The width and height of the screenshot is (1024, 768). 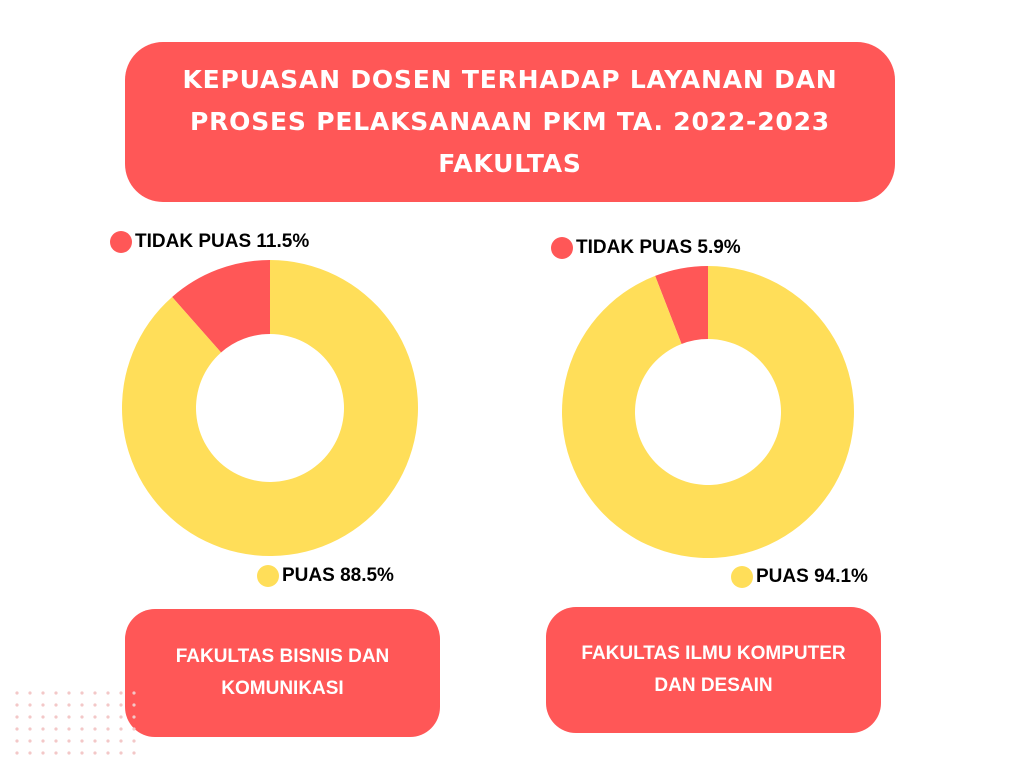 I want to click on donut-chart-fakultas-ilmu-komputer, so click(x=708, y=412).